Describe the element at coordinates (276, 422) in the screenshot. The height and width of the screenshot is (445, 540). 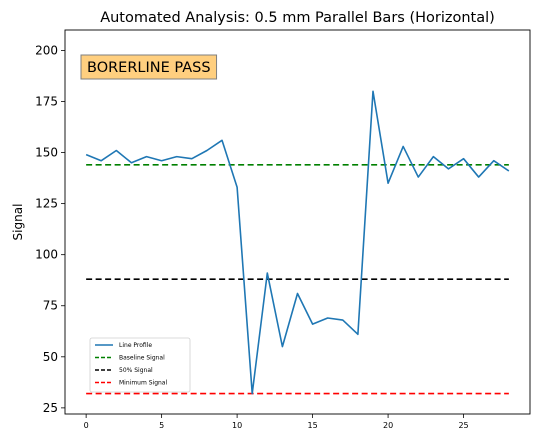
I see `x-axis-ticks: 0 5 10 15 20 25` at that location.